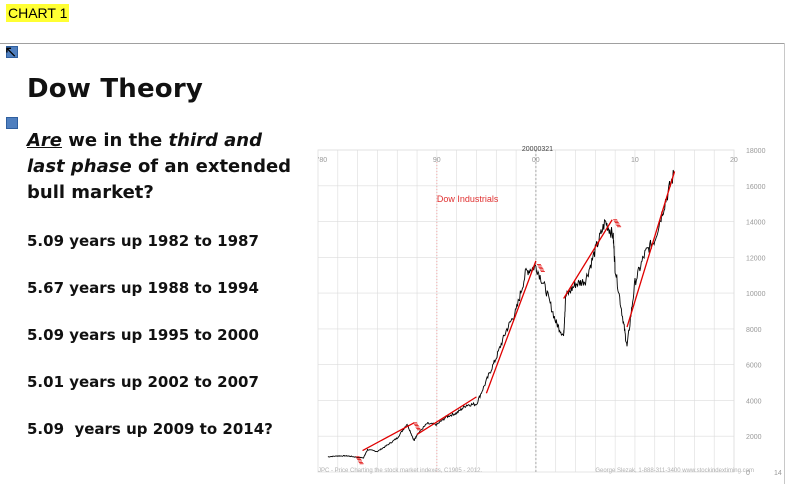  I want to click on y-tick-label: 12000, so click(756, 258).